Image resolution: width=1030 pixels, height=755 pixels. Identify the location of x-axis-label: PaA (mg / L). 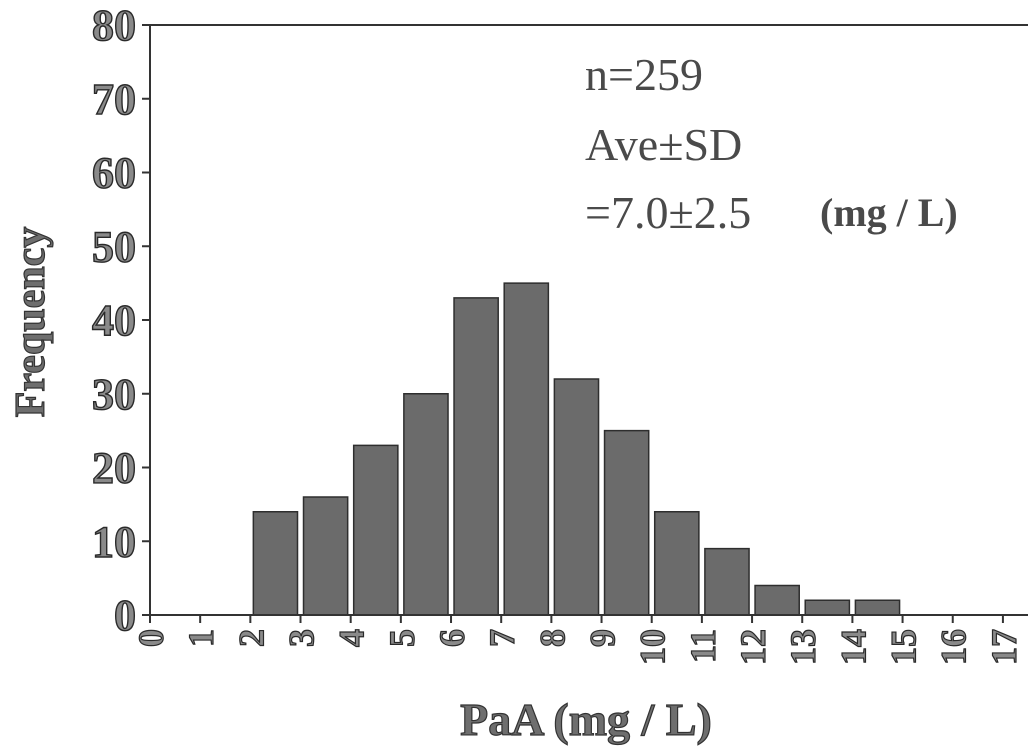
(586, 719).